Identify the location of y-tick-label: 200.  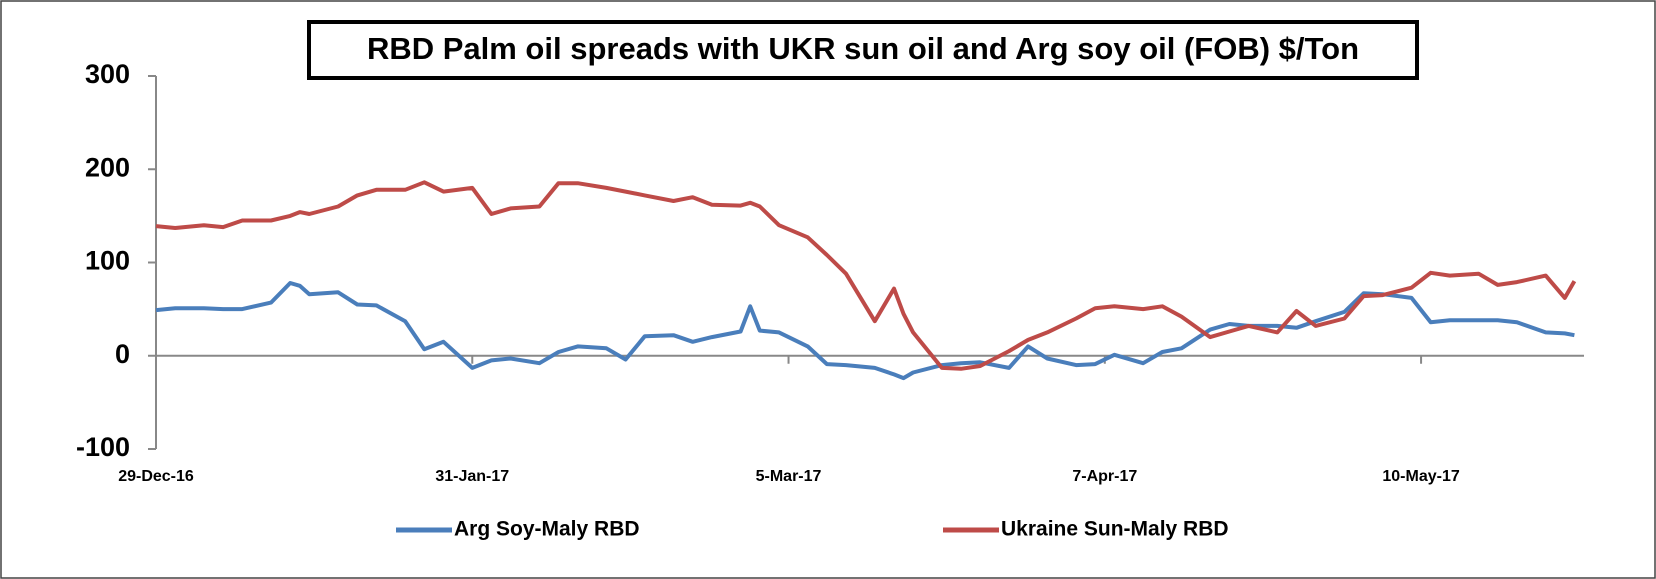
(107, 167).